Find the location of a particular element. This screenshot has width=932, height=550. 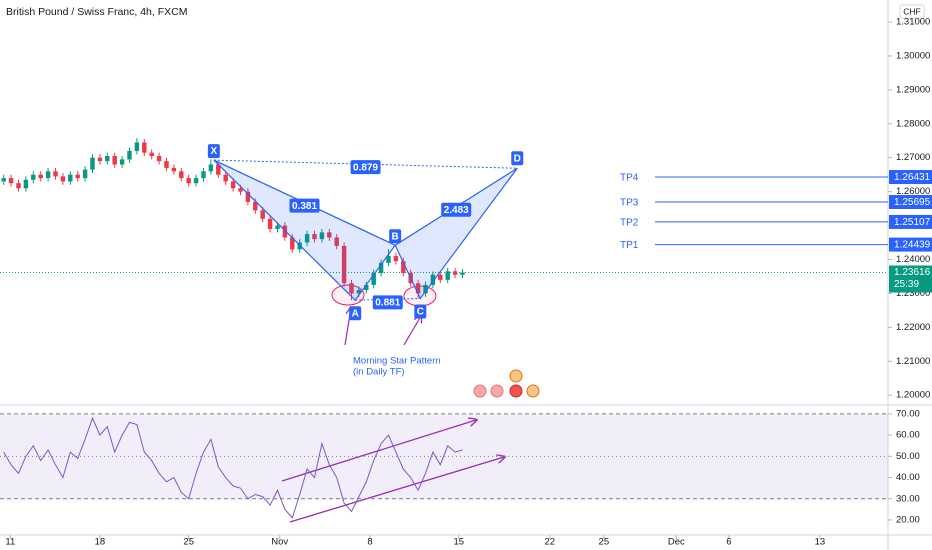

y-tick-label: 1.29000 is located at coordinates (913, 89).